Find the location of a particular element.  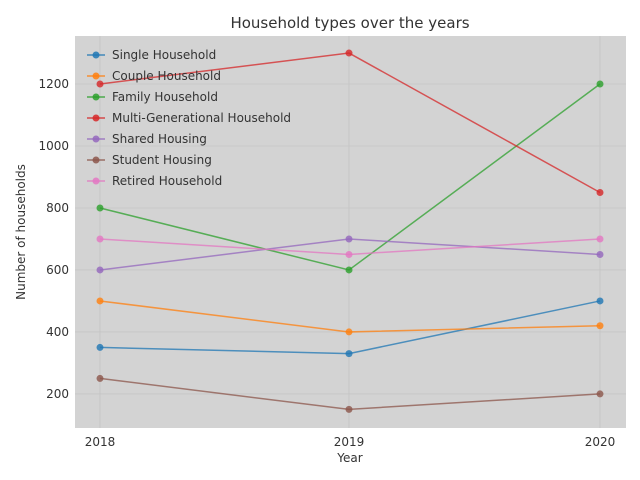

legend-label: Family Household is located at coordinates (165, 97).